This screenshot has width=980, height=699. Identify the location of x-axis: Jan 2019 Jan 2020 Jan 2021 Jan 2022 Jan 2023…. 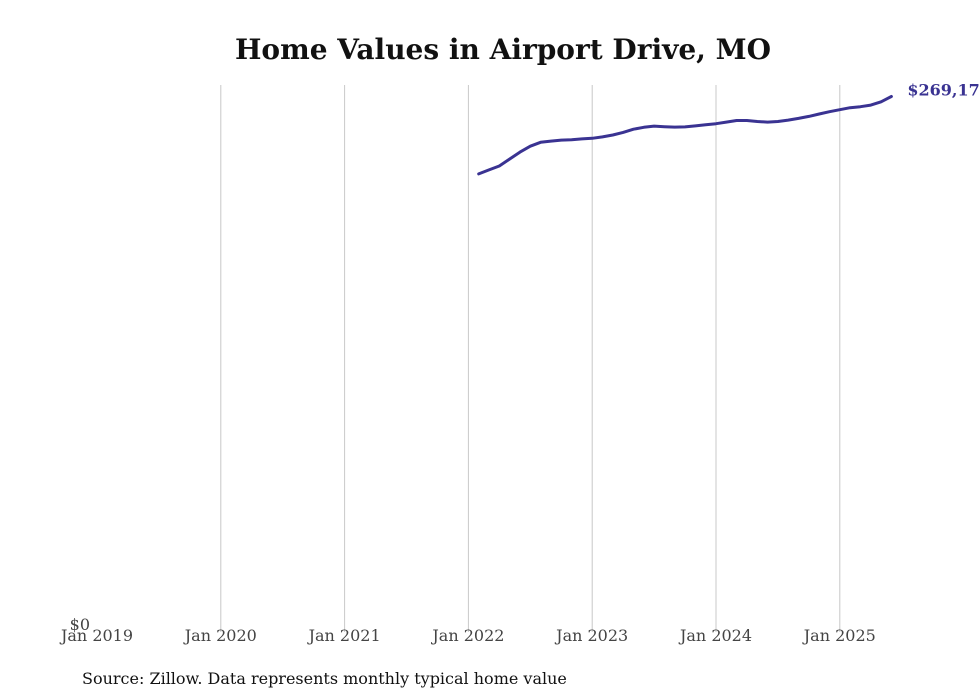
(467, 635).